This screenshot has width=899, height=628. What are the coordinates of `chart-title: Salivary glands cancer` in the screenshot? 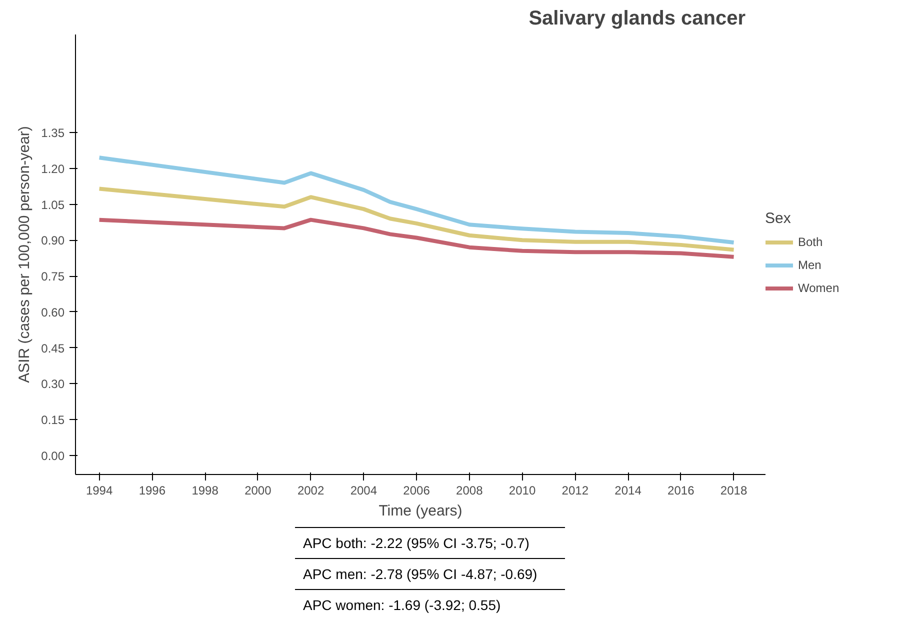 It's located at (637, 19).